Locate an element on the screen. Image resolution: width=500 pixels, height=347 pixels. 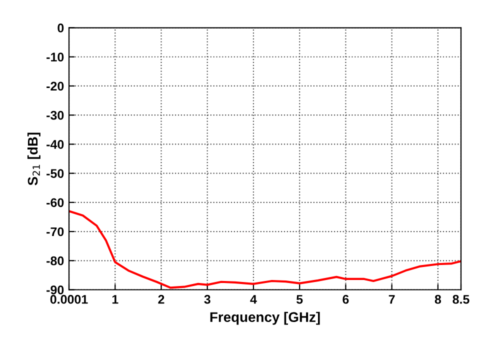
y-tick-label: -60 is located at coordinates (55, 203).